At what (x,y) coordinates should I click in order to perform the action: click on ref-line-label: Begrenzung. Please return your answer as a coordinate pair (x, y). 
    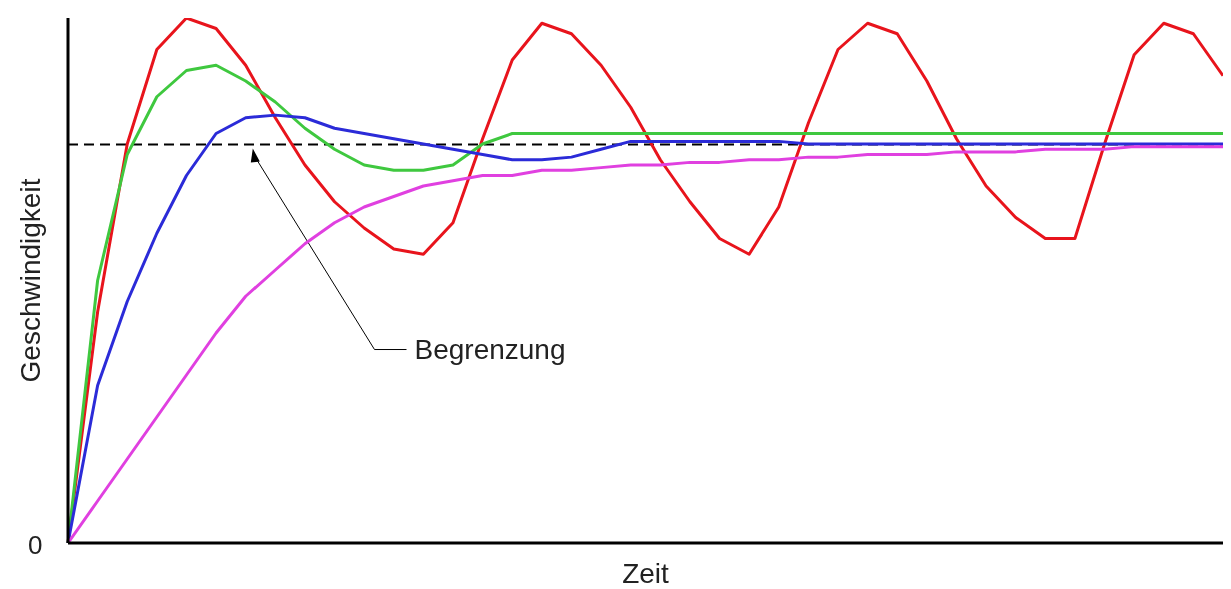
    Looking at the image, I should click on (490, 349).